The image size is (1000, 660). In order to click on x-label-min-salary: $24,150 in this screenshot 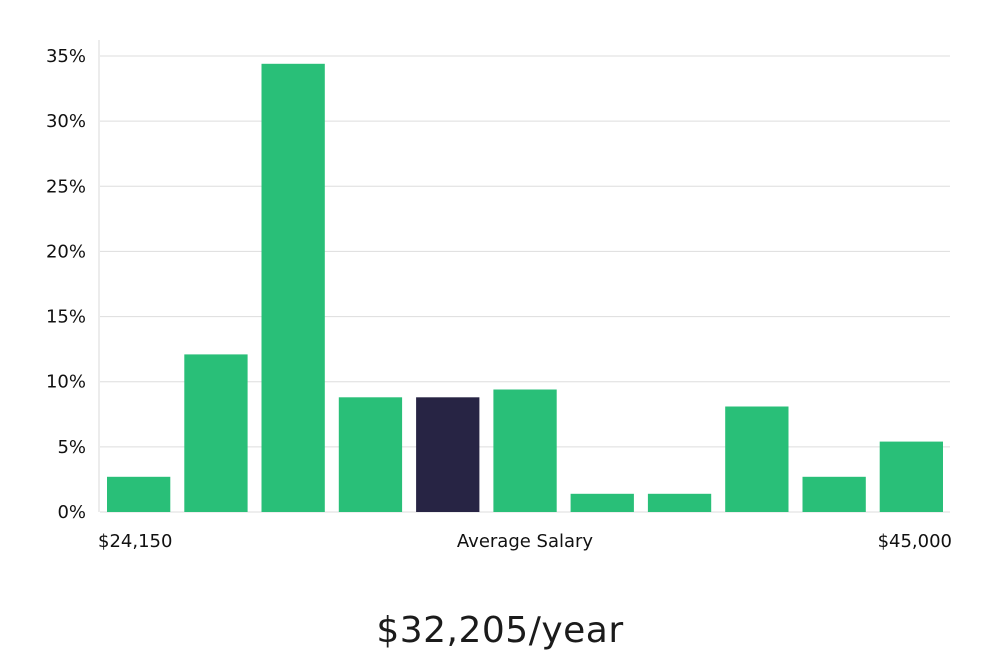, I will do `click(135, 541)`.